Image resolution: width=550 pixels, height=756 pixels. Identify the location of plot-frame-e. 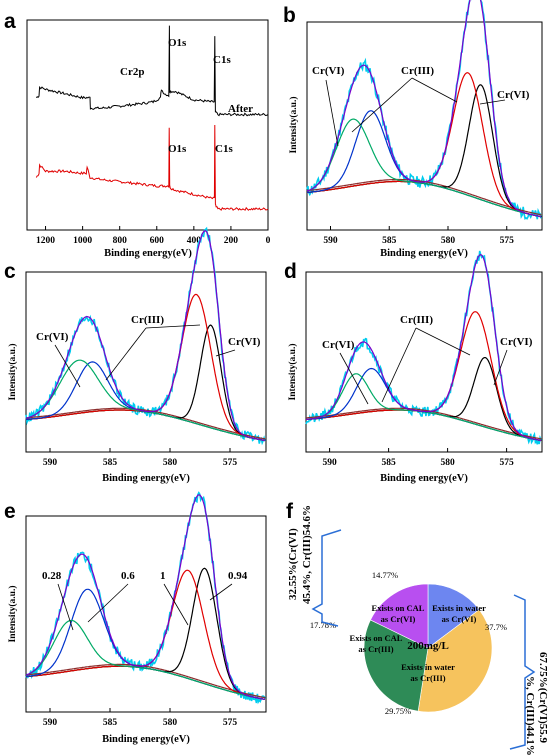
(146, 614).